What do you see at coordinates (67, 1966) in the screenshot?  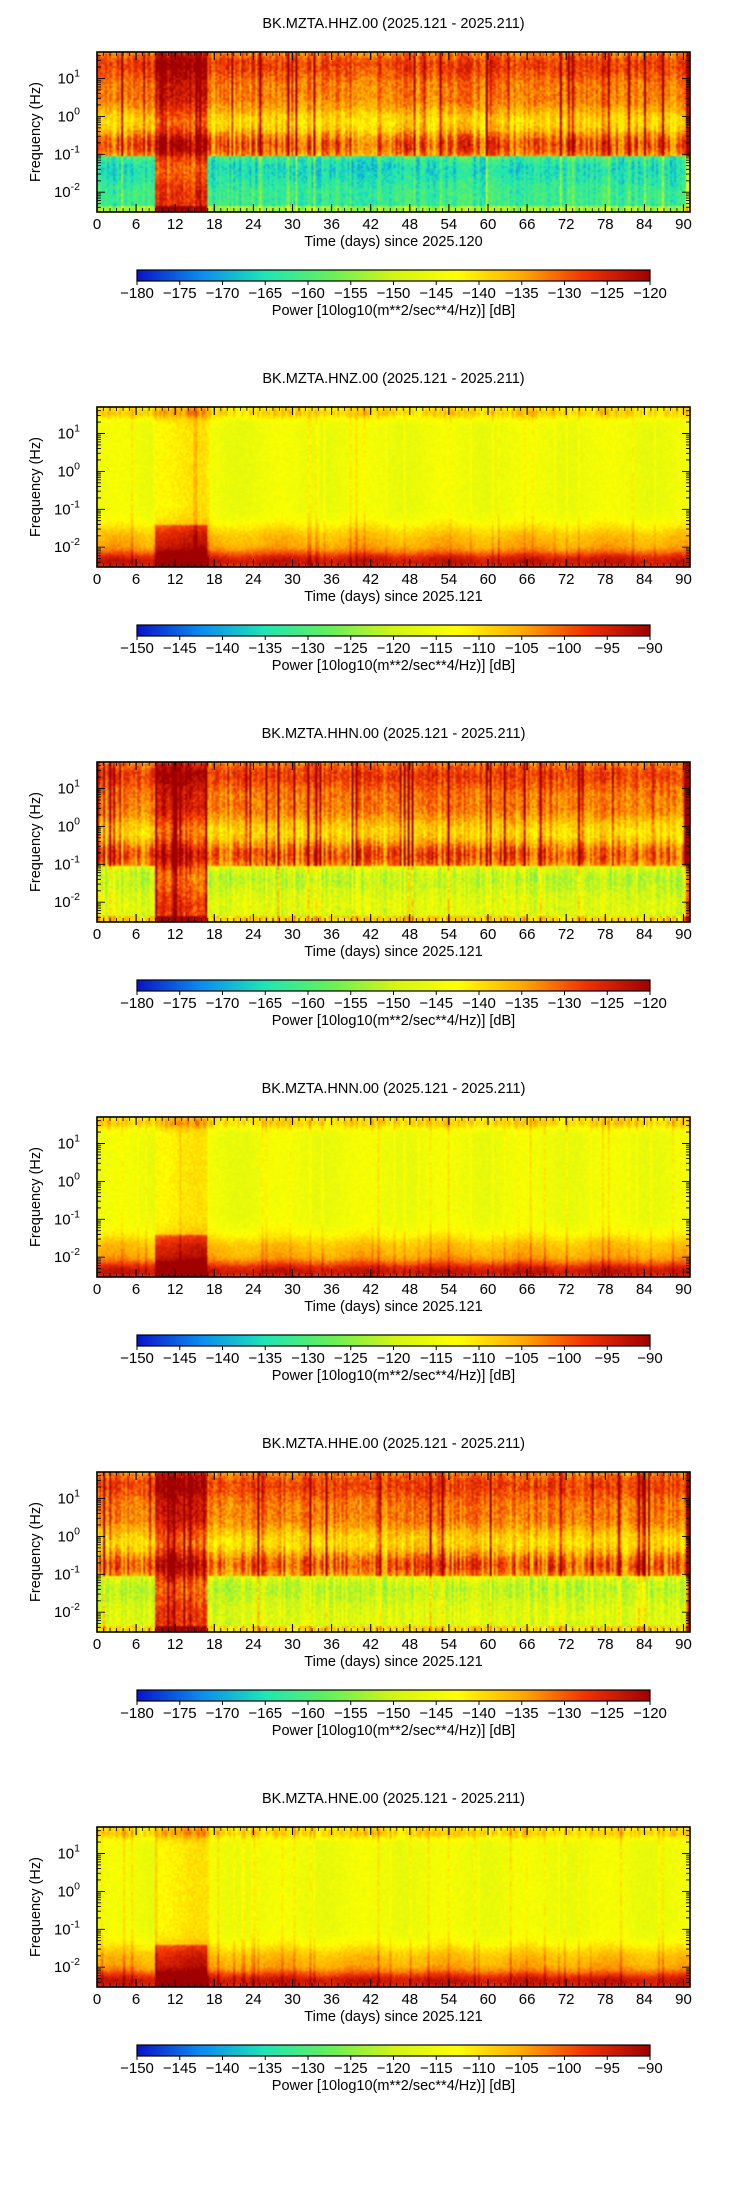 I see `y-tick-label: 10⁻²` at bounding box center [67, 1966].